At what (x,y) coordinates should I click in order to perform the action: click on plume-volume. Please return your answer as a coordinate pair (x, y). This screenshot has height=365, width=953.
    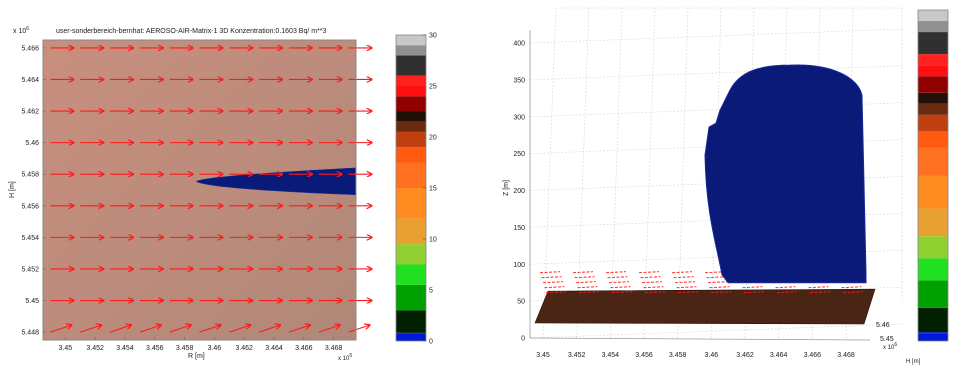
    Looking at the image, I should click on (785, 174).